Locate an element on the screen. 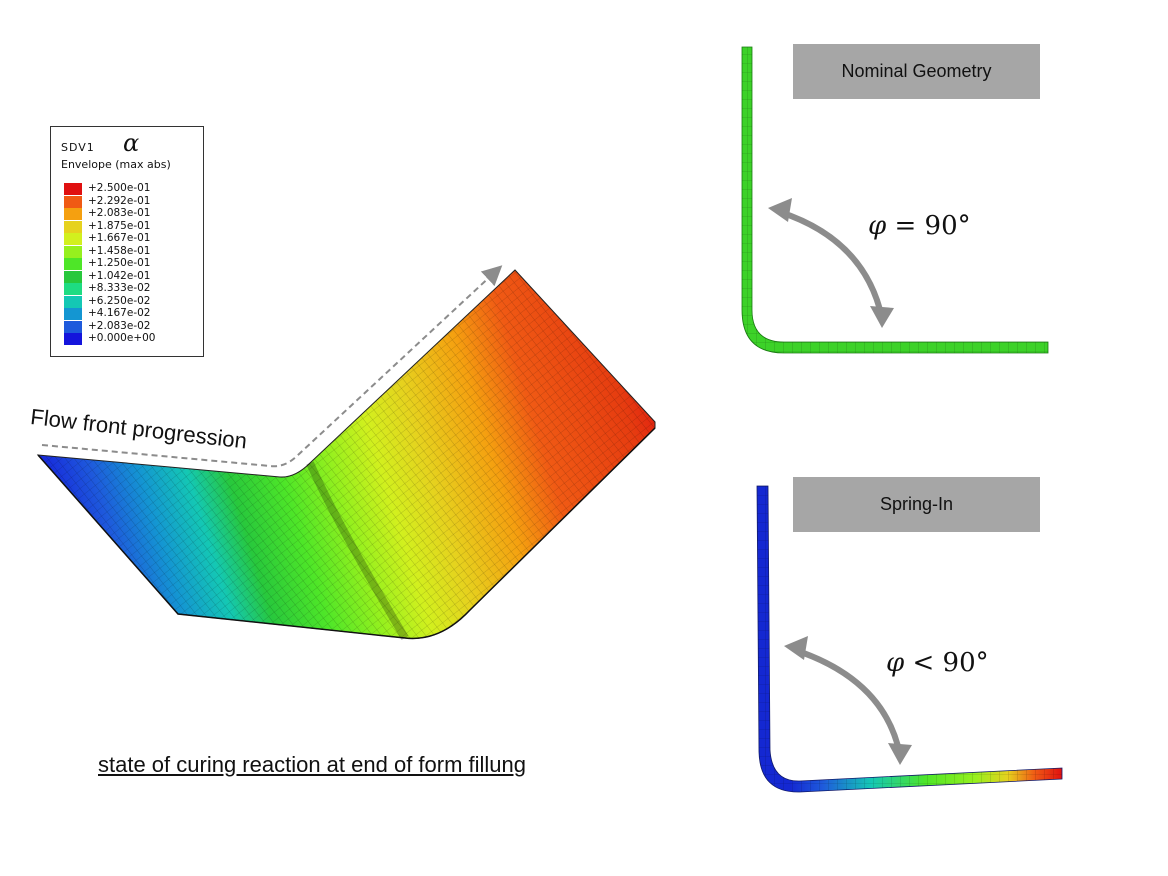  legend-entry: +1.875e-01 is located at coordinates (131, 226).